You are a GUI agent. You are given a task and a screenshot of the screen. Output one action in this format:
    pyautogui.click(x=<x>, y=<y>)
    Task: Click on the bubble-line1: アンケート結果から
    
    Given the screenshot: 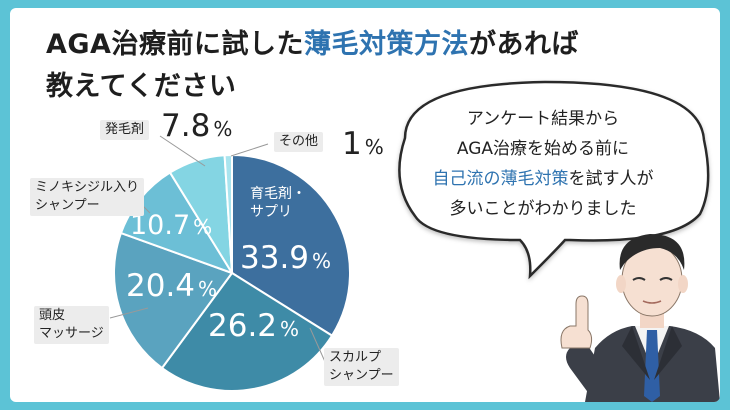 What is the action you would take?
    pyautogui.click(x=543, y=119)
    